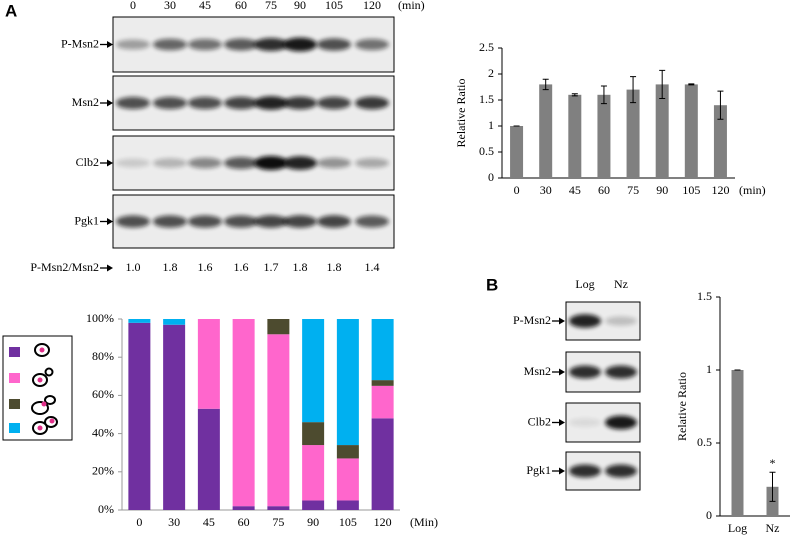  Describe the element at coordinates (486, 151) in the screenshot. I see `y-tick-label: 0.5` at that location.